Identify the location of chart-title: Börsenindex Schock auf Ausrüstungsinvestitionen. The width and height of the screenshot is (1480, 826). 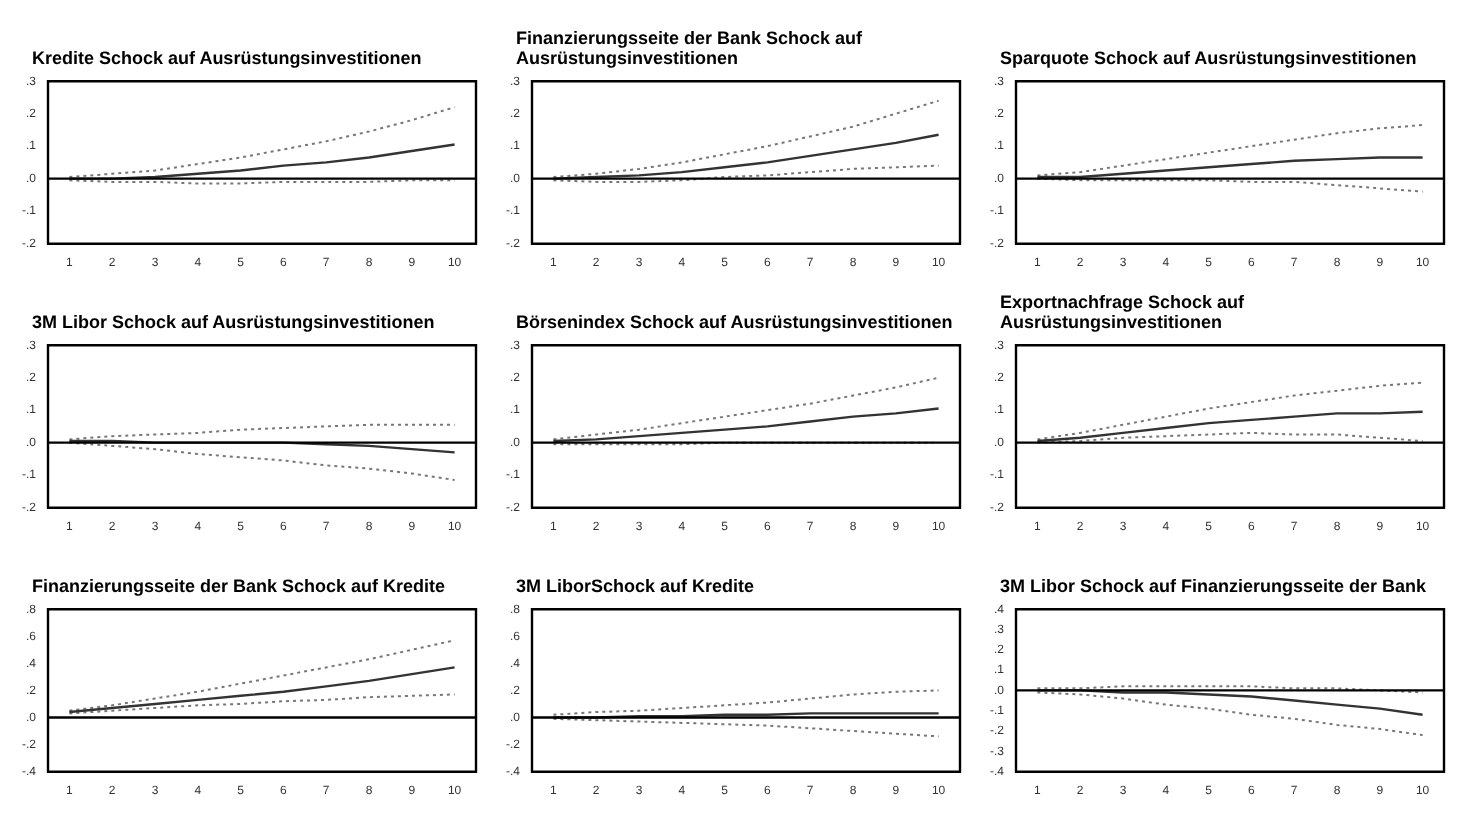
(734, 321).